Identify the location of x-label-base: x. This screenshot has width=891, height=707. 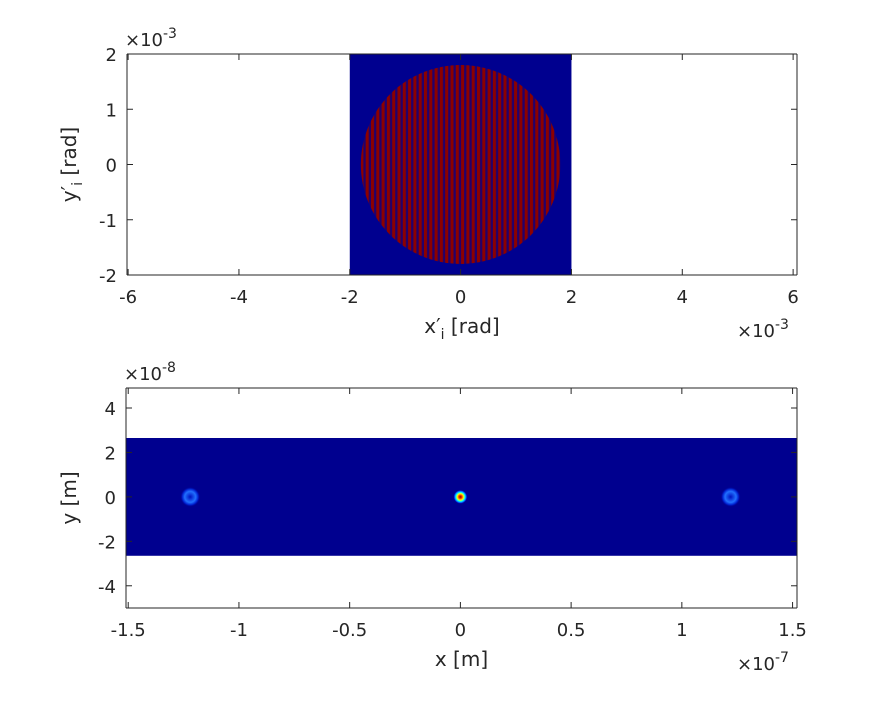
(441, 659).